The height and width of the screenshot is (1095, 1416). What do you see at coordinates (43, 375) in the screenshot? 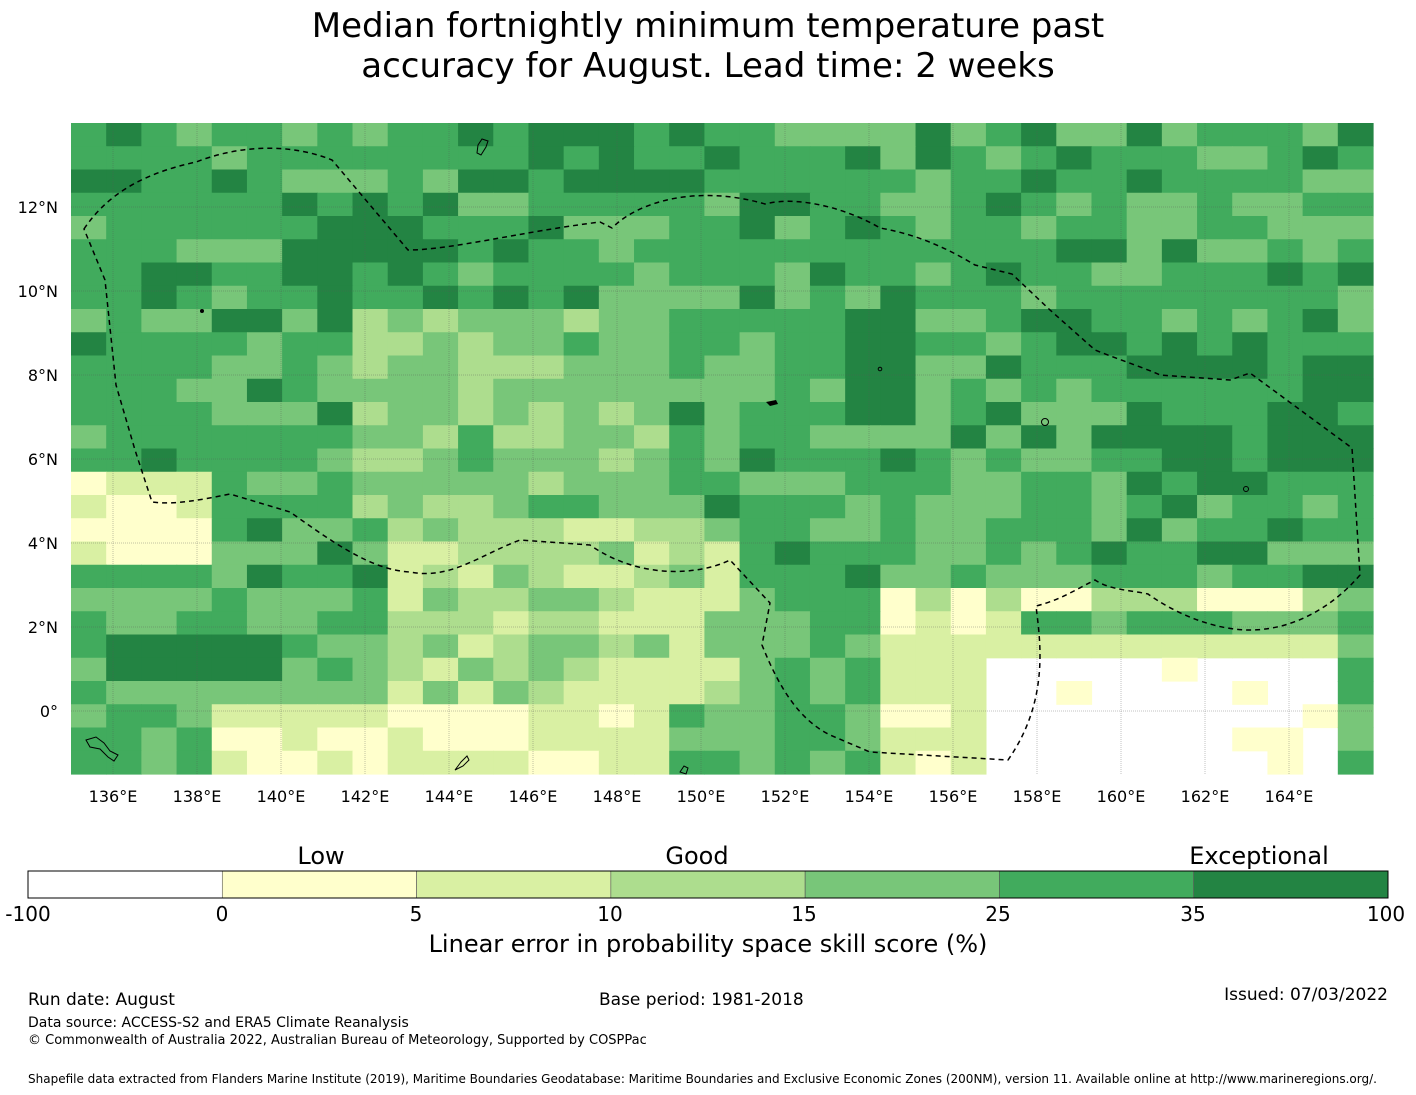
I see `lat-tick-label: 8°N` at bounding box center [43, 375].